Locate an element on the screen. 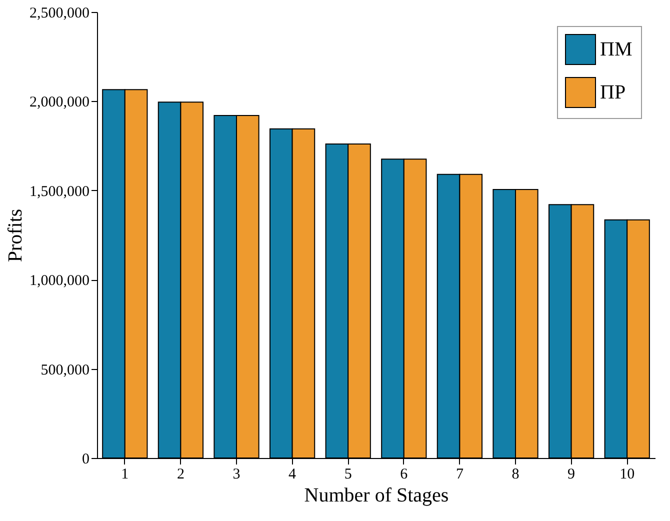 The image size is (670, 521). y-tick-label: 0 is located at coordinates (86, 460).